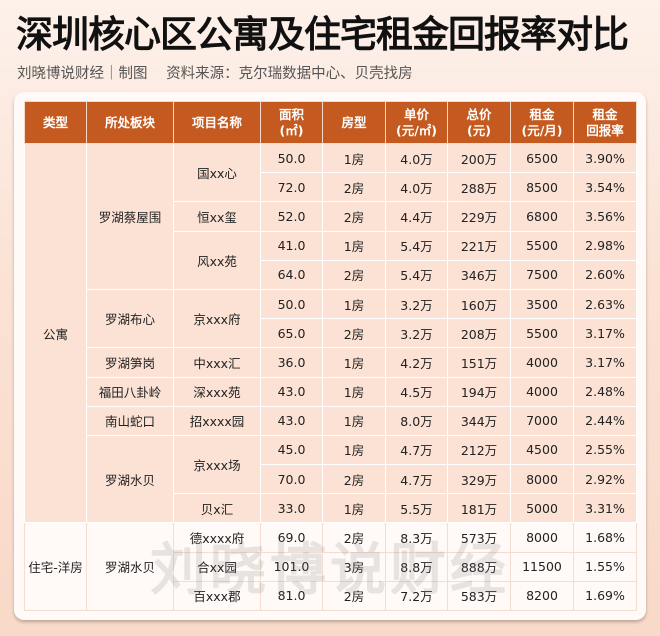  I want to click on total-price-cell: 221万, so click(479, 245).